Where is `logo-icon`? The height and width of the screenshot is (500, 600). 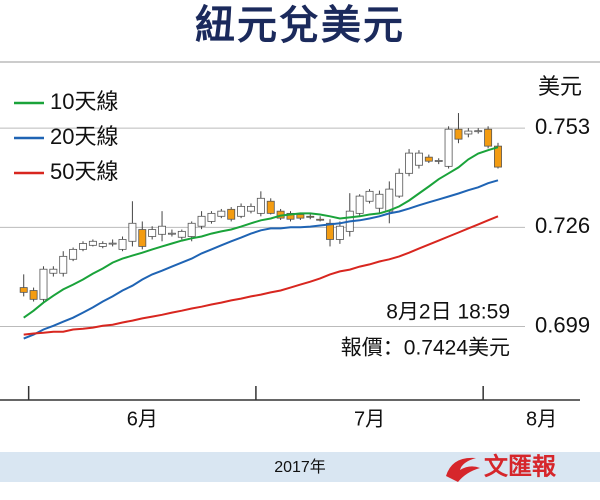 logo-icon is located at coordinates (463, 469).